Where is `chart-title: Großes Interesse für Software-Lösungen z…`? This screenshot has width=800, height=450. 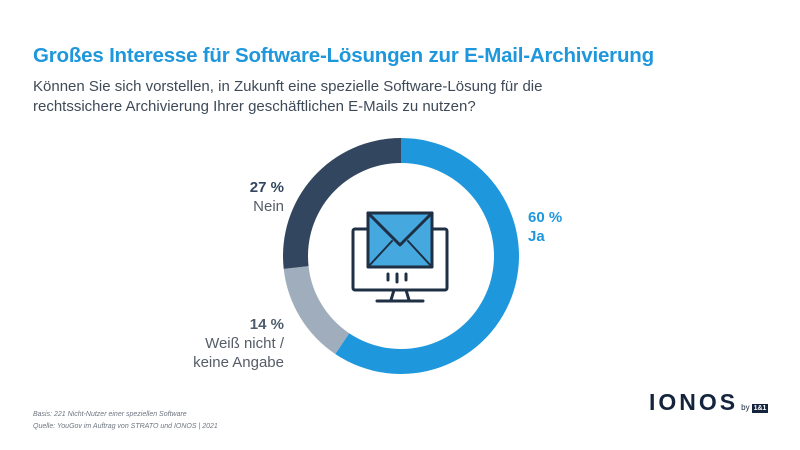
chart-title: Großes Interesse für Software-Lösungen z… is located at coordinates (343, 55).